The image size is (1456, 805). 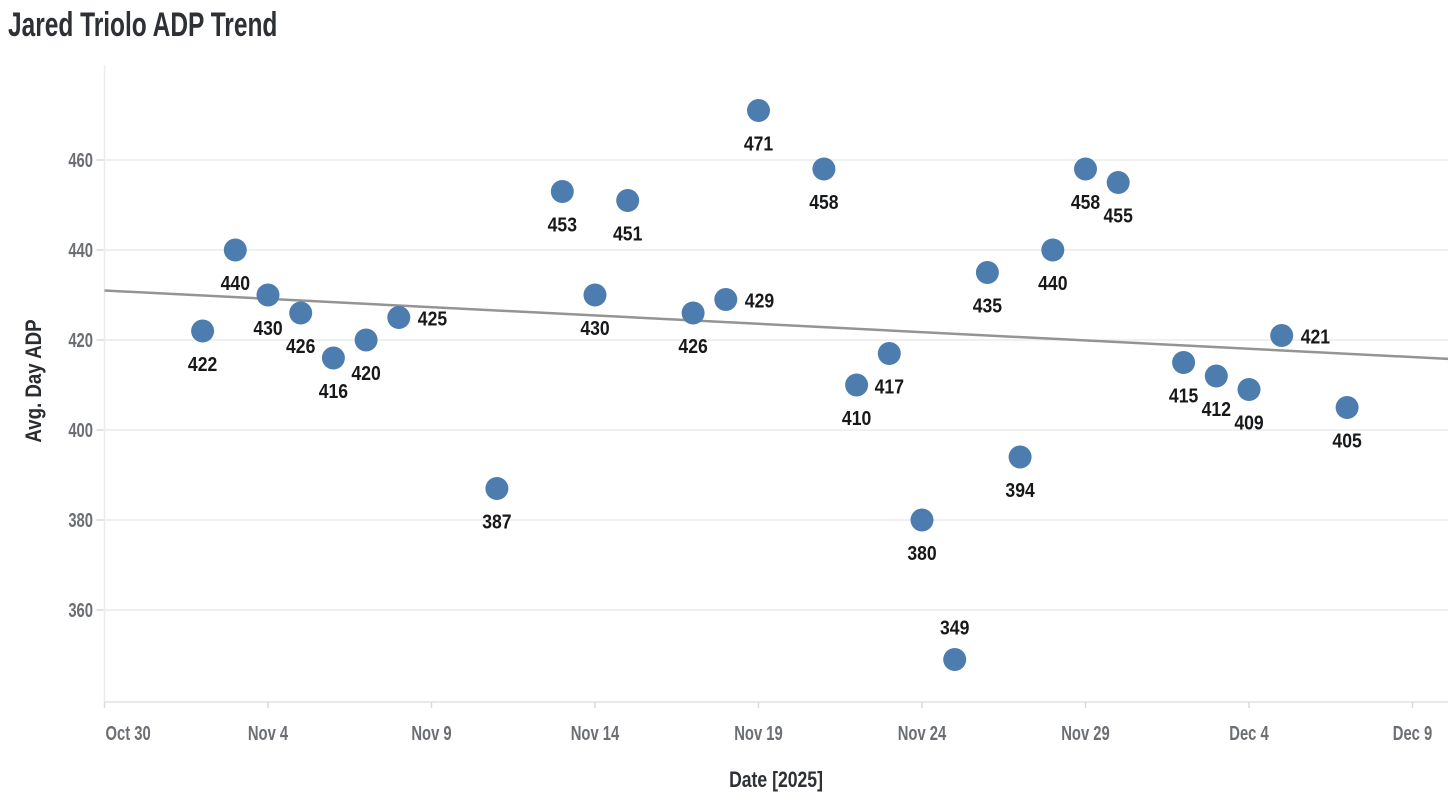 I want to click on x-tick-label: Nov 24, so click(x=922, y=733).